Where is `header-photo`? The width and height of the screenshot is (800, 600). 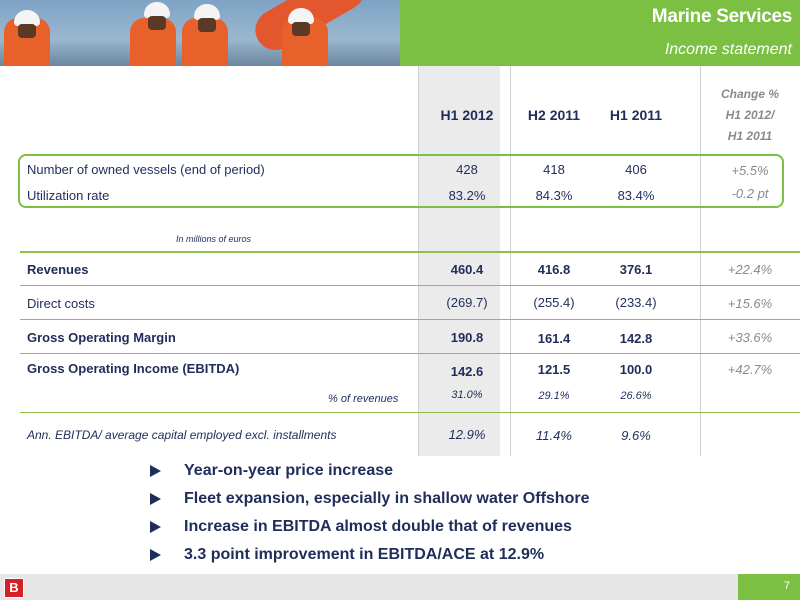
header-photo is located at coordinates (200, 33).